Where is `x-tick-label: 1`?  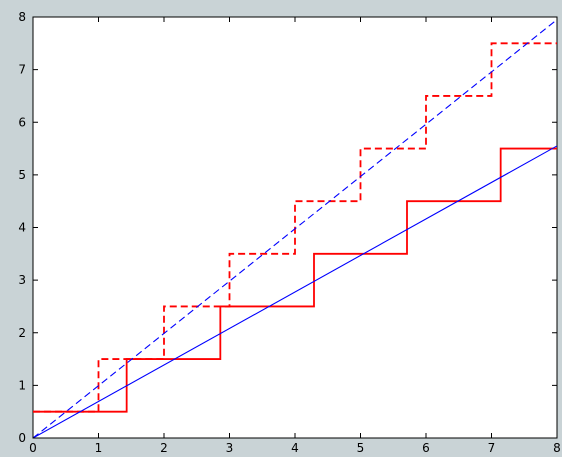 x-tick-label: 1 is located at coordinates (99, 448).